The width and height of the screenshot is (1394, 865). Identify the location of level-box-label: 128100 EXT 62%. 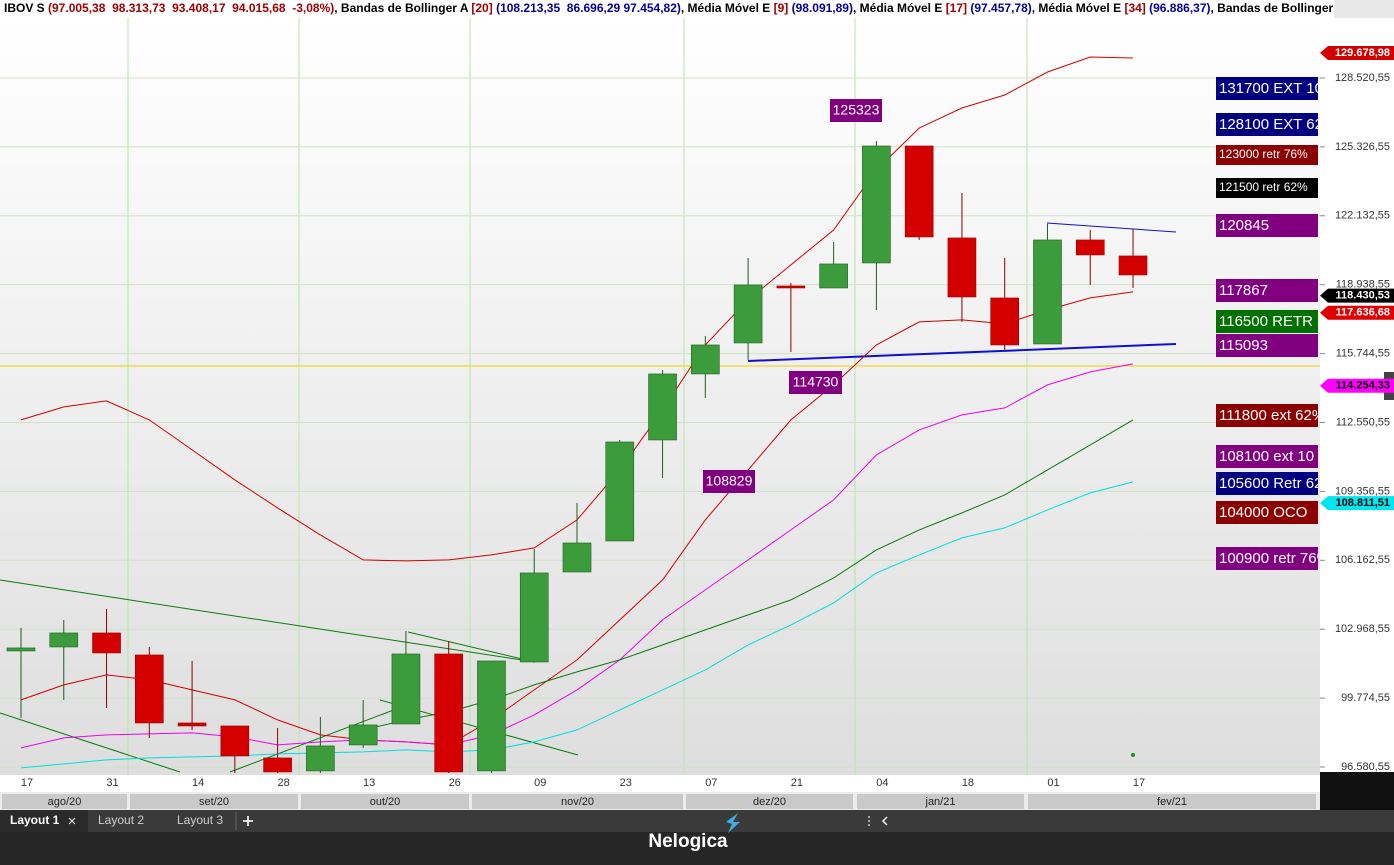
(1277, 124).